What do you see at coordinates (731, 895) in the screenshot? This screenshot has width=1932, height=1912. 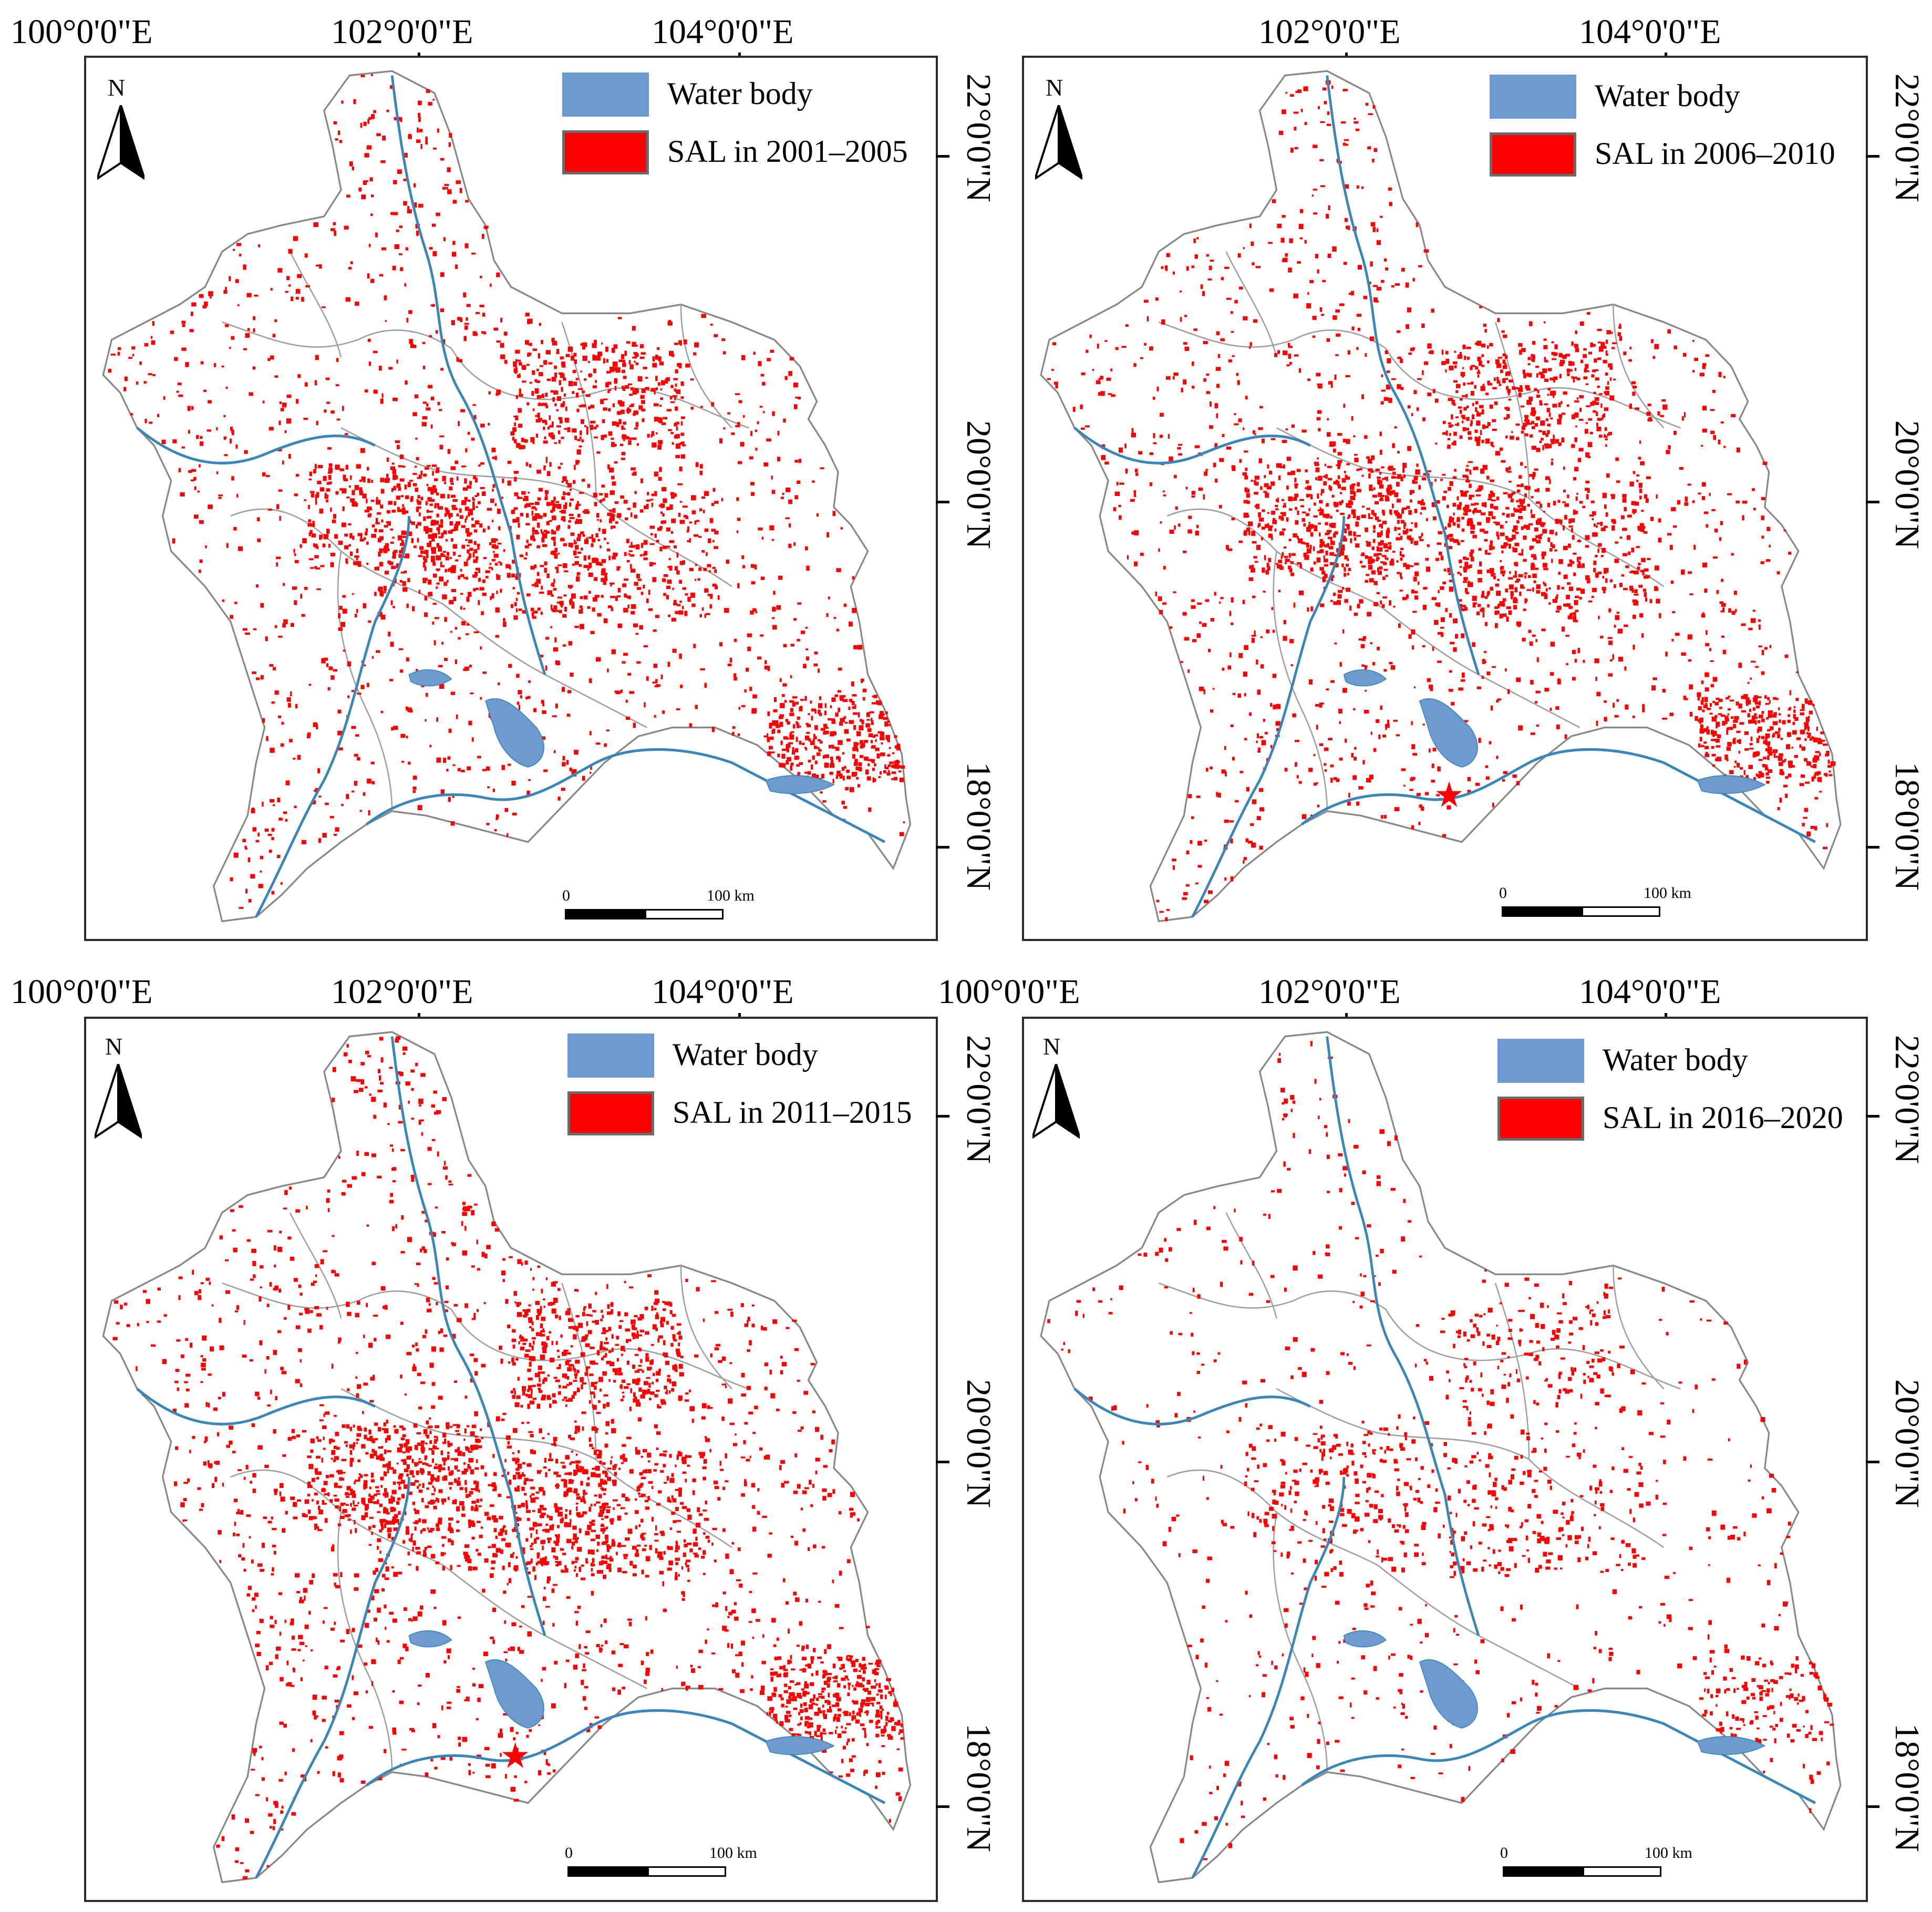 I see `scale-end: 100 km` at bounding box center [731, 895].